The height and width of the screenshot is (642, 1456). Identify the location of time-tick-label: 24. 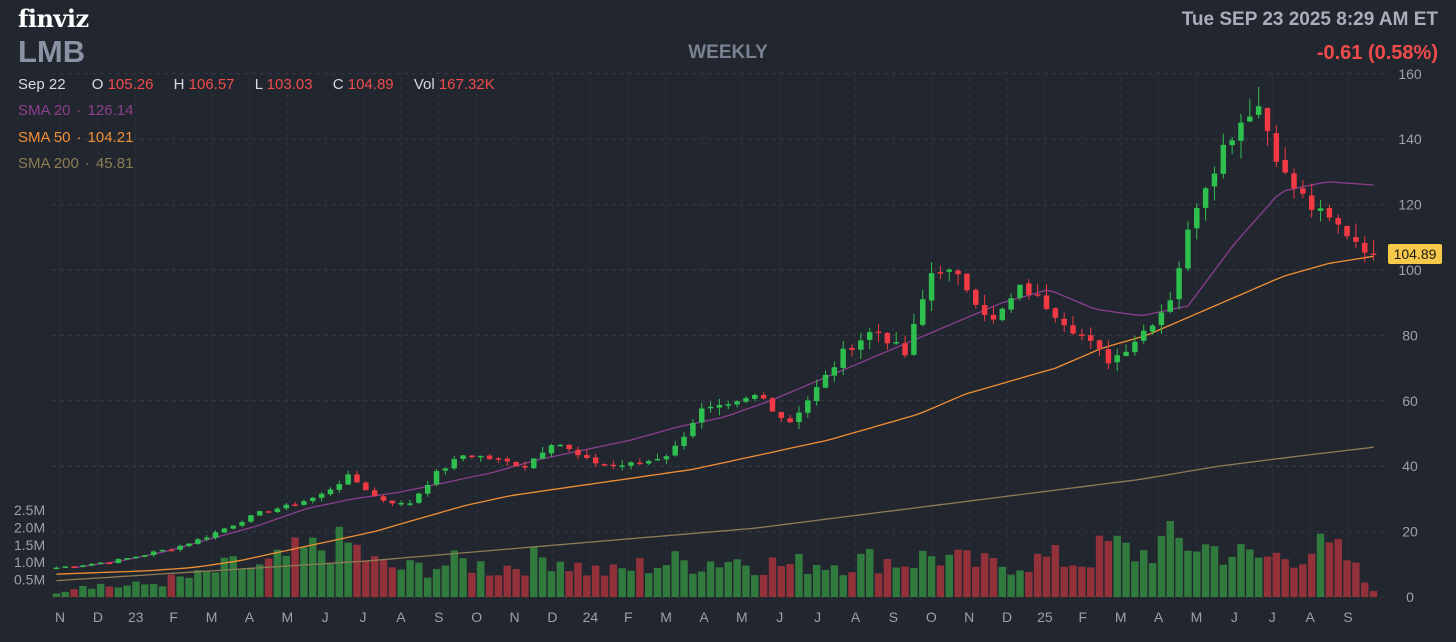
(591, 617).